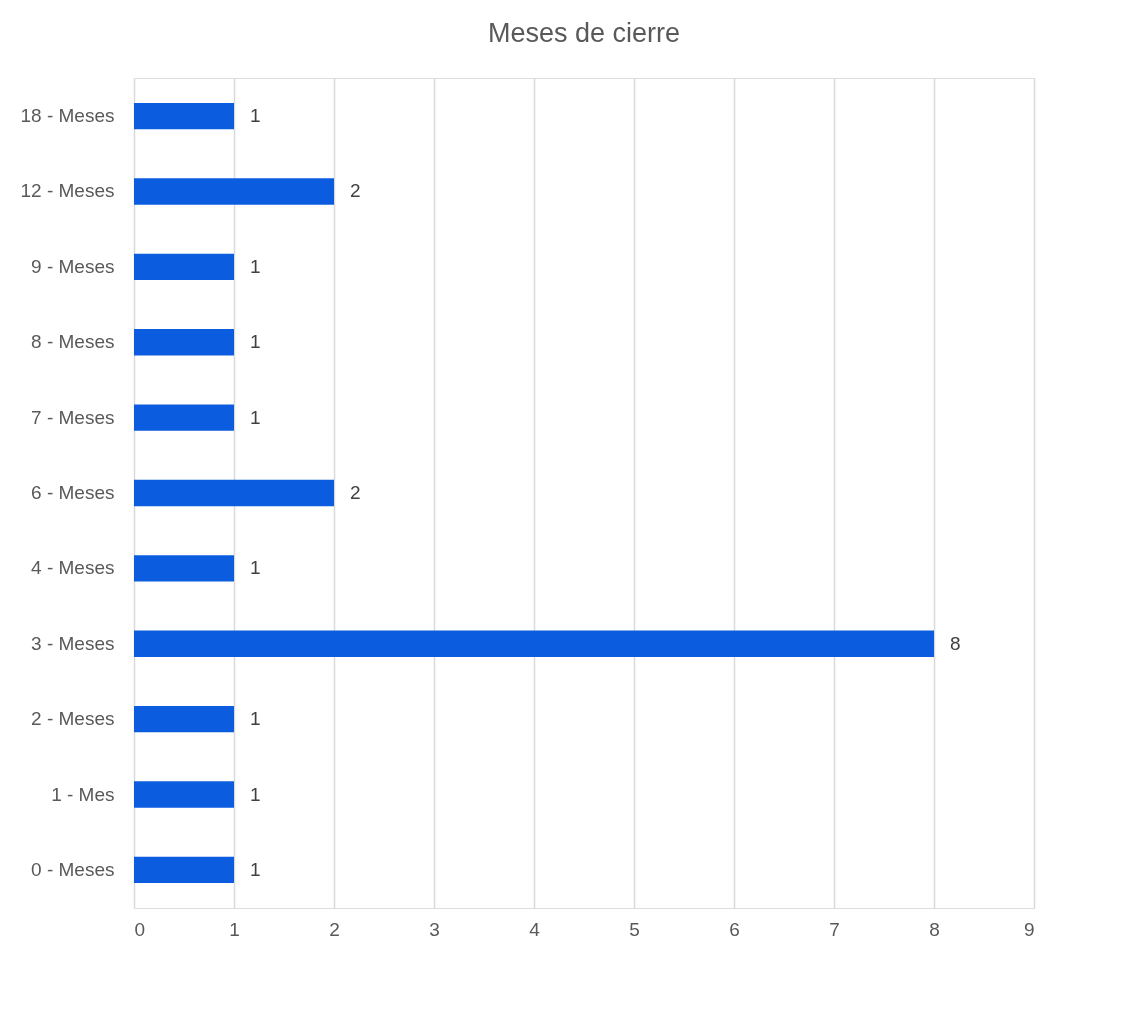 Image resolution: width=1141 pixels, height=1025 pixels. Describe the element at coordinates (73, 266) in the screenshot. I see `y-tick-label: 9 - Meses` at that location.